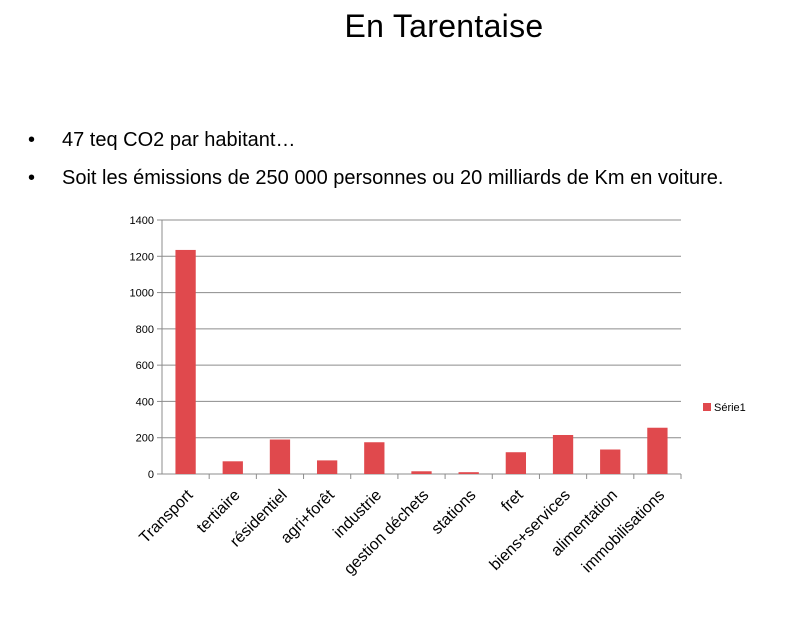  Describe the element at coordinates (151, 475) in the screenshot. I see `y-tick-label: 0` at that location.